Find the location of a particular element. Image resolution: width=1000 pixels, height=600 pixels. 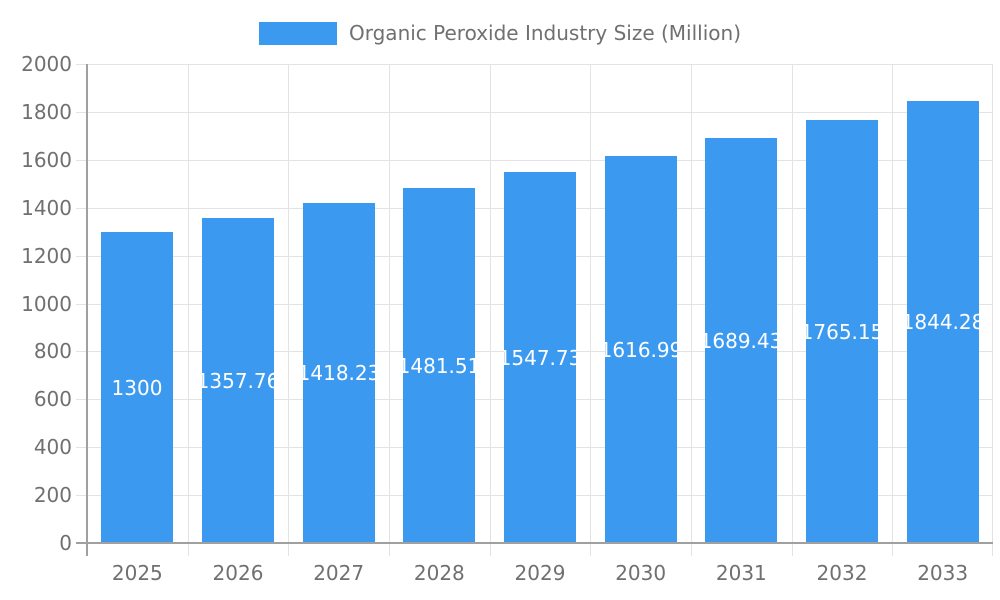

bar-value-label: 1357.76 is located at coordinates (238, 380).